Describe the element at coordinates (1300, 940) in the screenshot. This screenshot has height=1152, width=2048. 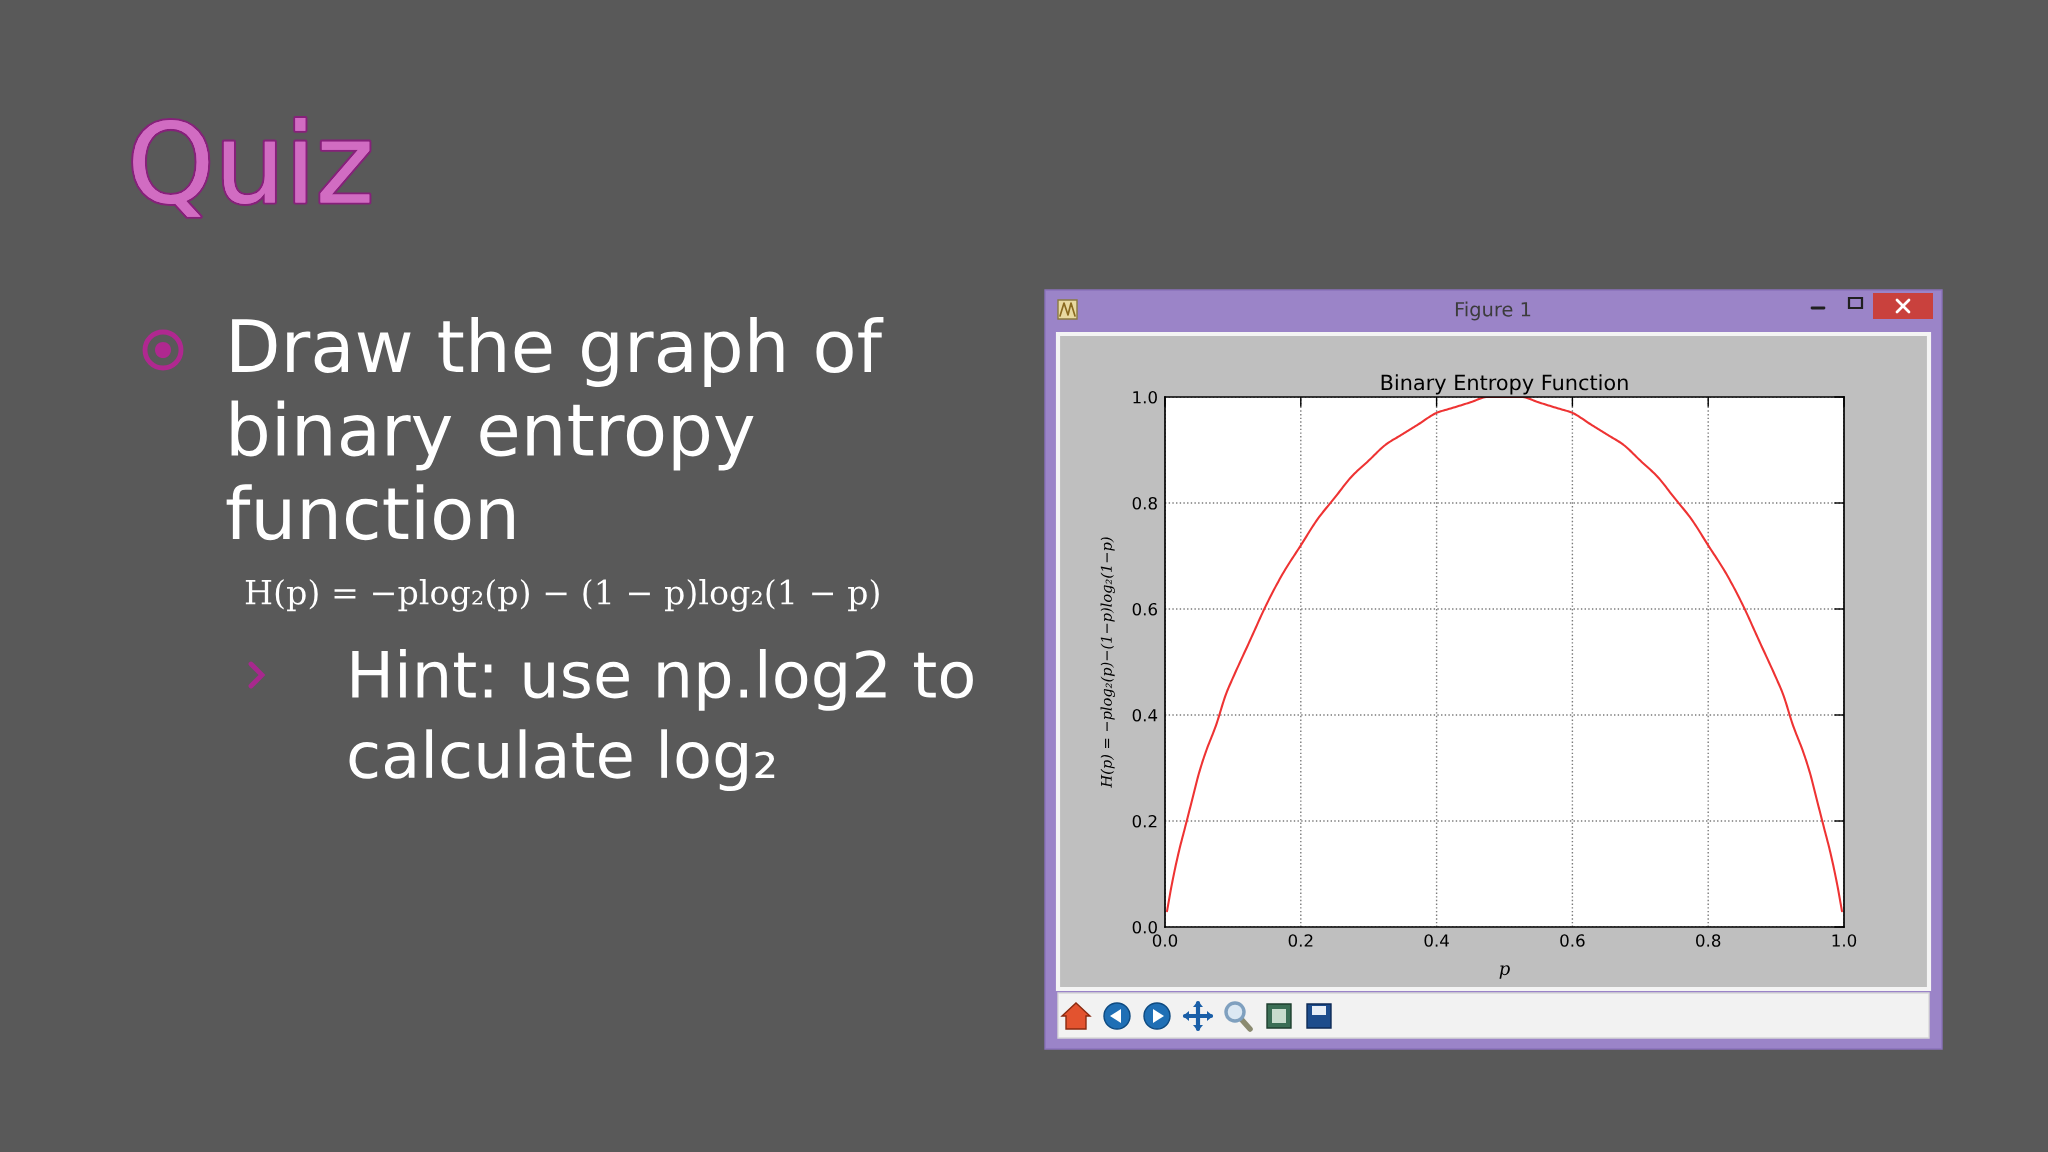
I see `x-tick-label: 0.2` at that location.